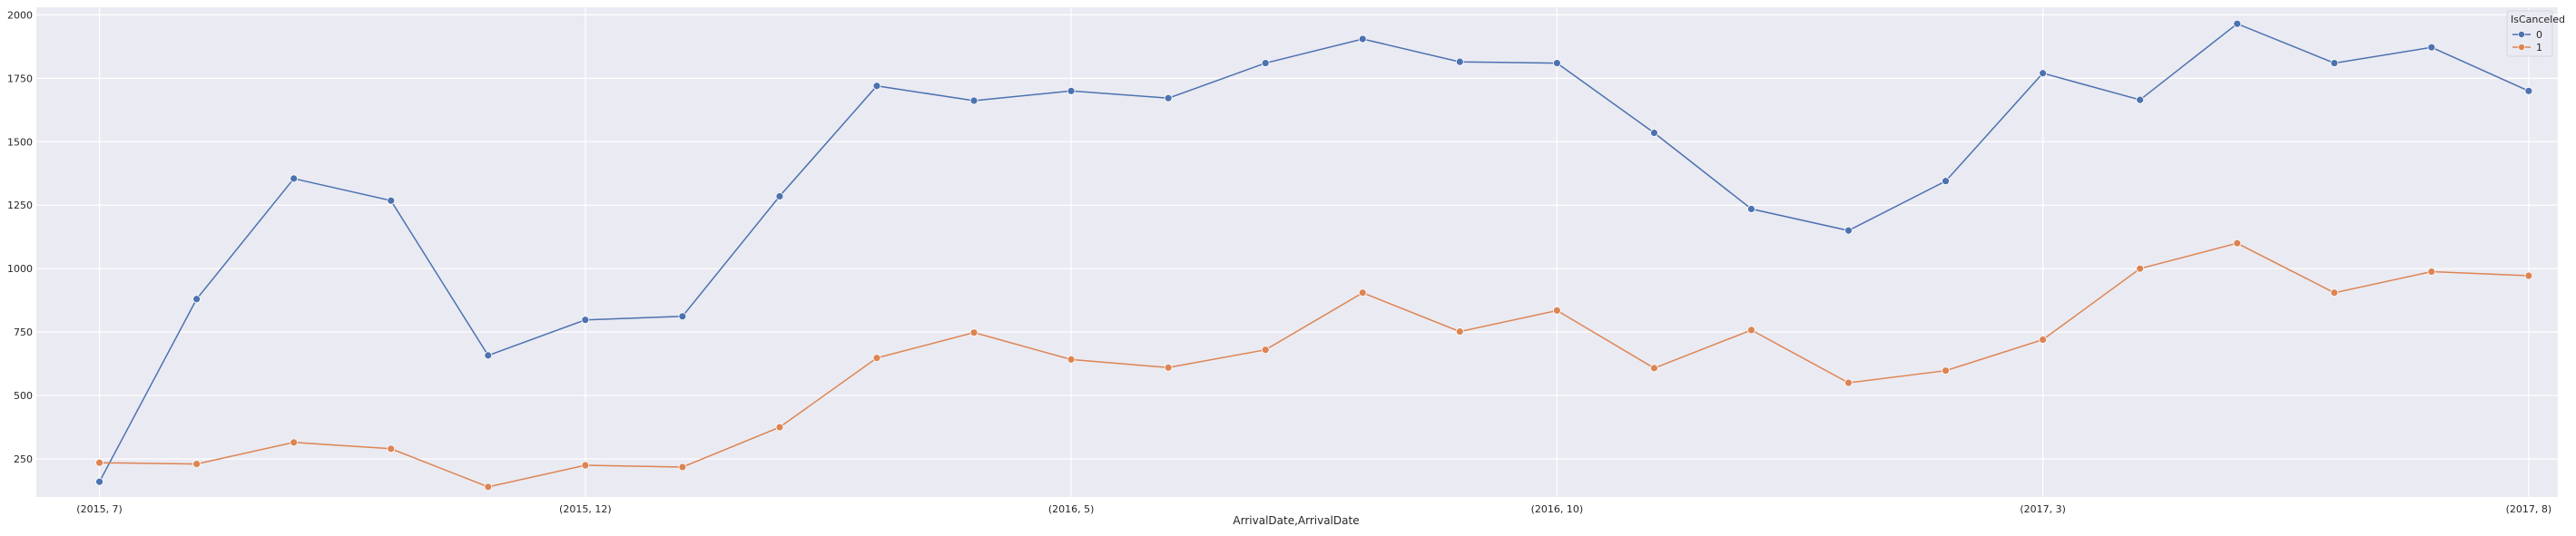 The height and width of the screenshot is (536, 2576). Describe the element at coordinates (2539, 35) in the screenshot. I see `legend-label: 0` at that location.